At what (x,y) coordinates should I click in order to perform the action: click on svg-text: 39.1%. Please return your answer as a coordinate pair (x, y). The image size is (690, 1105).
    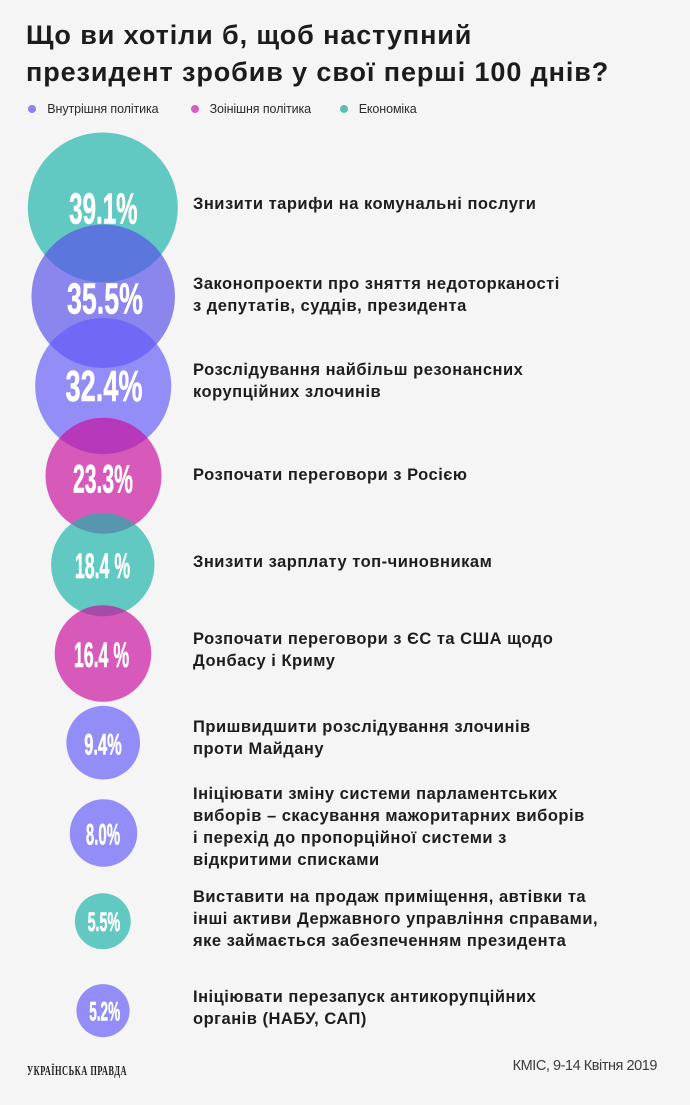
    Looking at the image, I should click on (103, 208).